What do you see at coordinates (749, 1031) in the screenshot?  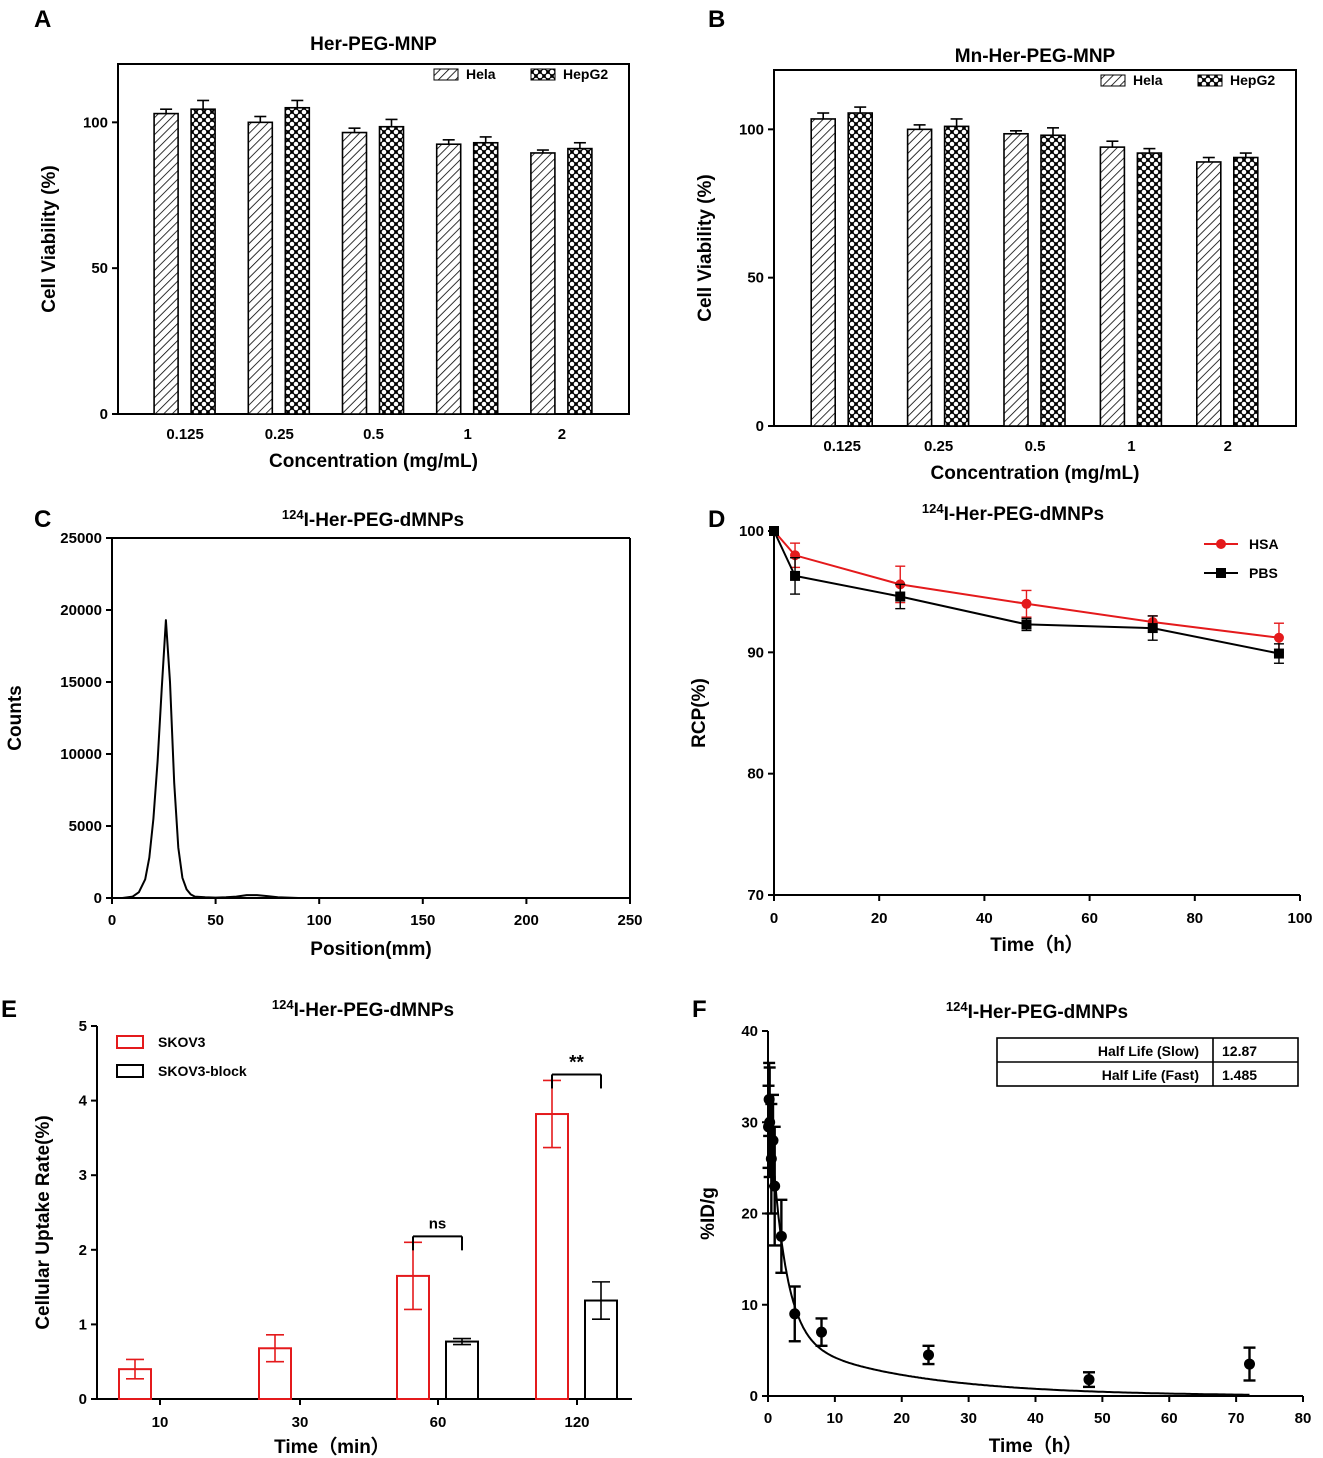 I see `y-tick-label: 40` at bounding box center [749, 1031].